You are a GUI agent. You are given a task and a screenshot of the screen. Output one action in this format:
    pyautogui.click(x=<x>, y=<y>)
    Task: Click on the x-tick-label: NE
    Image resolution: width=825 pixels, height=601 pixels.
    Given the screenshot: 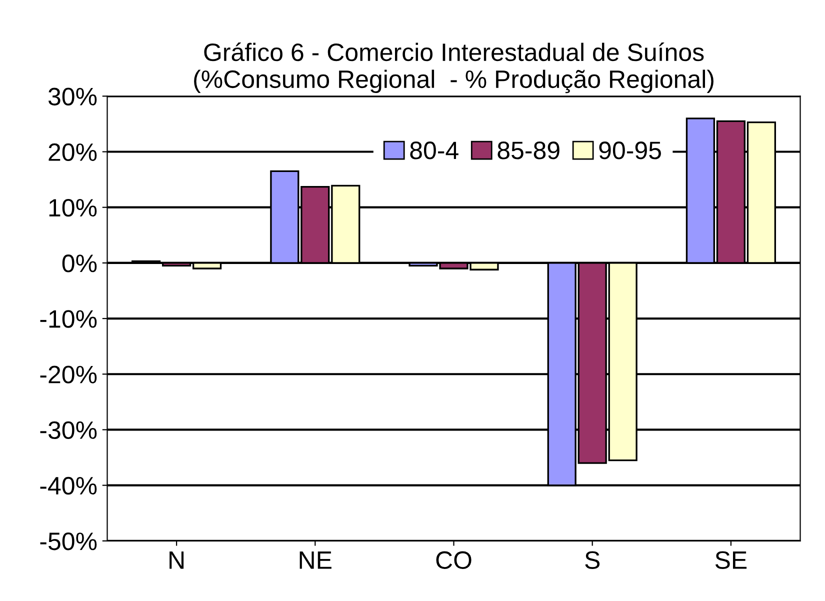 What is the action you would take?
    pyautogui.click(x=316, y=560)
    